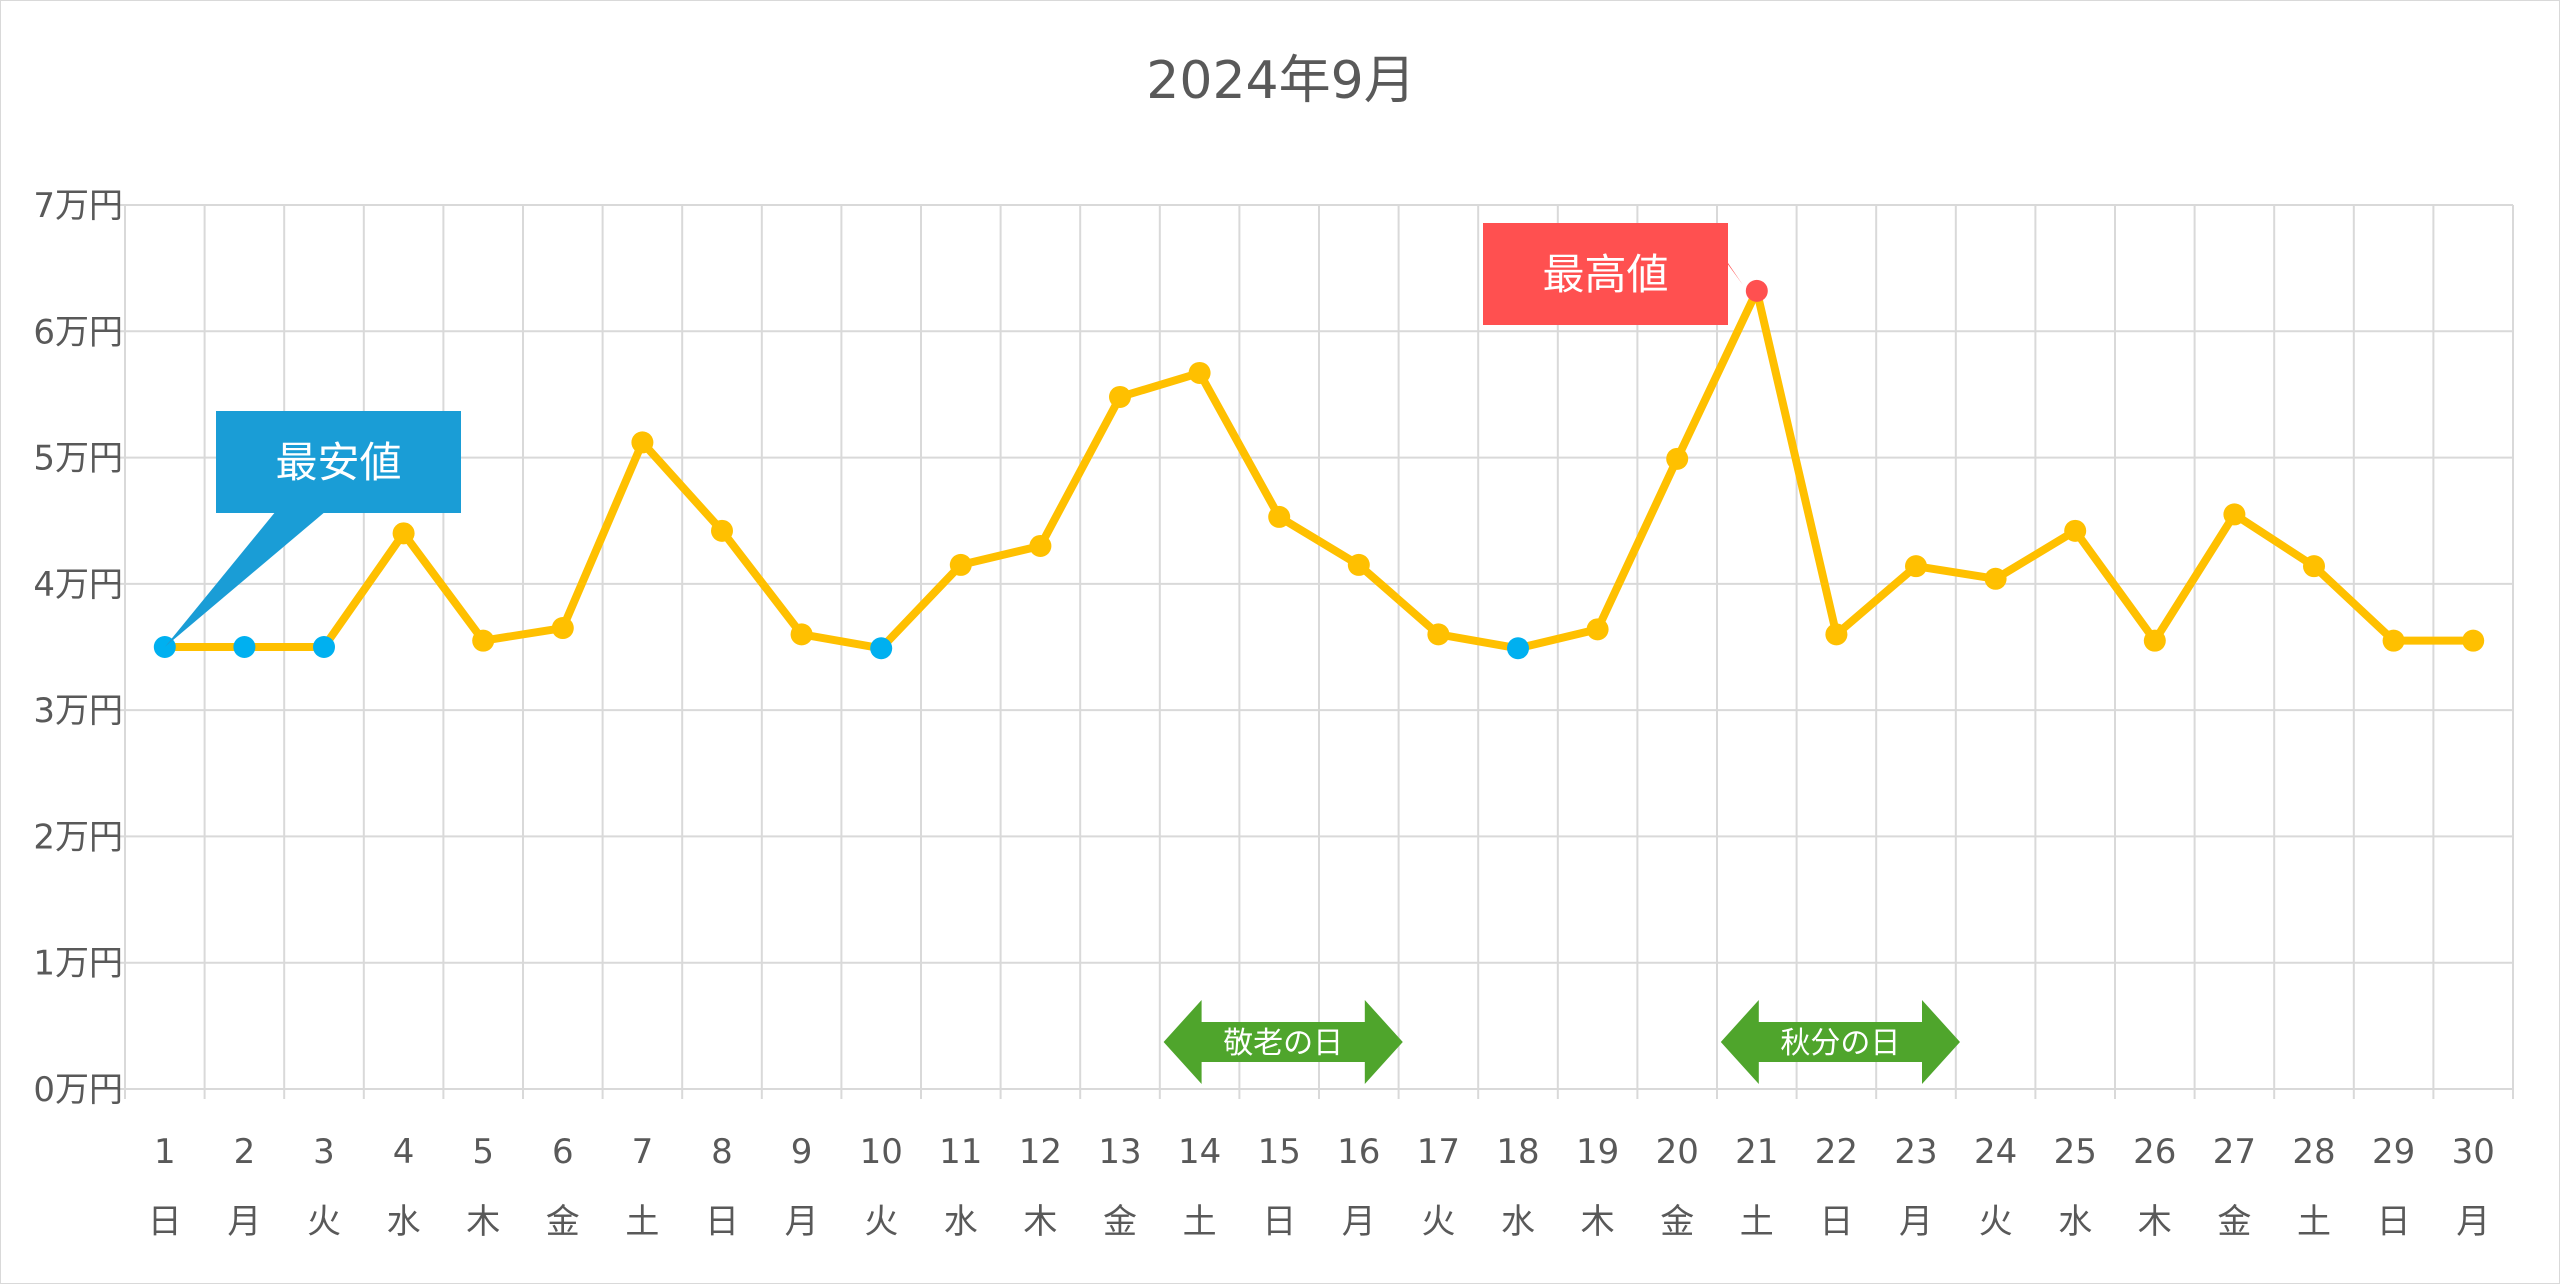 The image size is (2560, 1285). I want to click on x-tick-label-day: 11, so click(960, 1152).